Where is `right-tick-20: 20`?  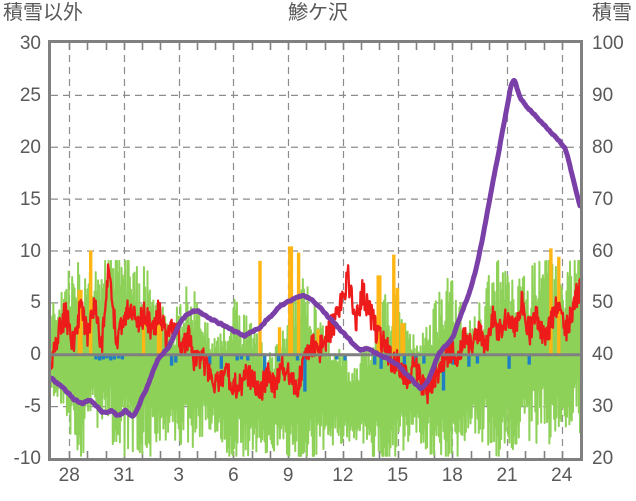
right-tick-20: 20 is located at coordinates (603, 458).